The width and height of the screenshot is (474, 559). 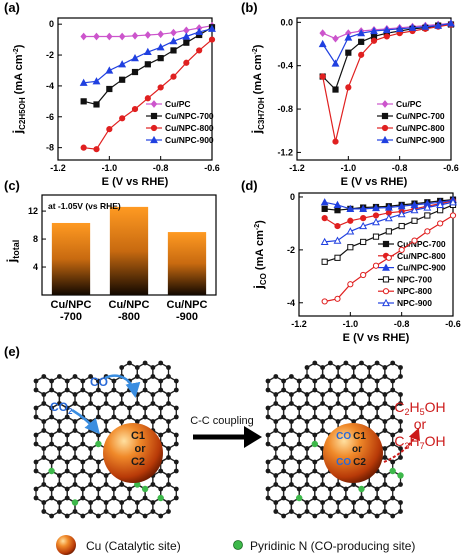 I want to click on panel-c-category-label: -700, so click(x=71, y=317).